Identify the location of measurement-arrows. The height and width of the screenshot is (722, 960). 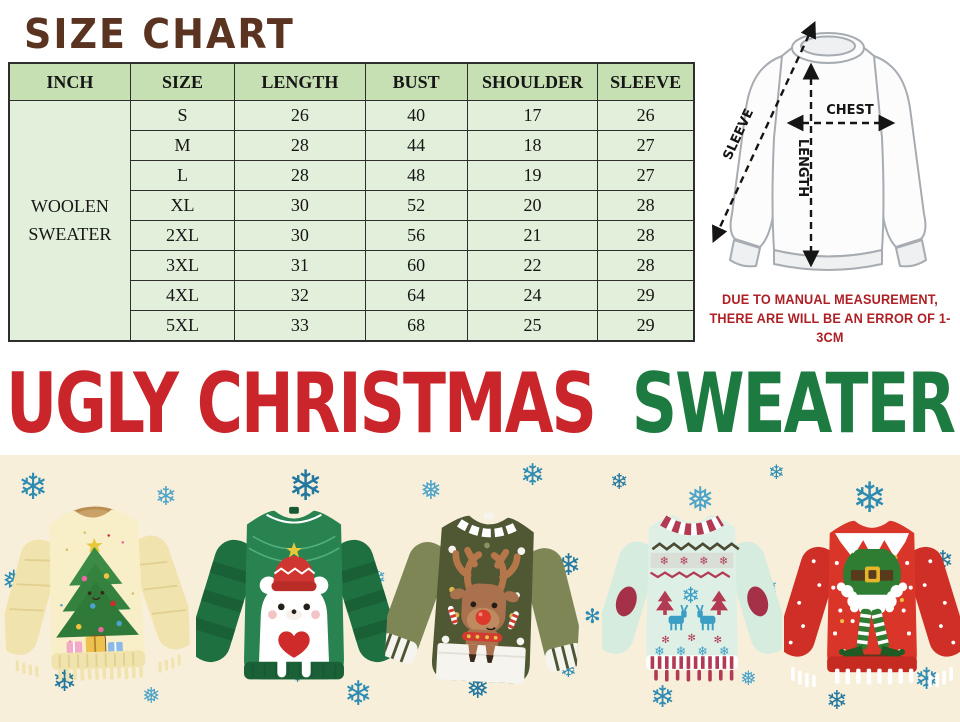
(804, 144).